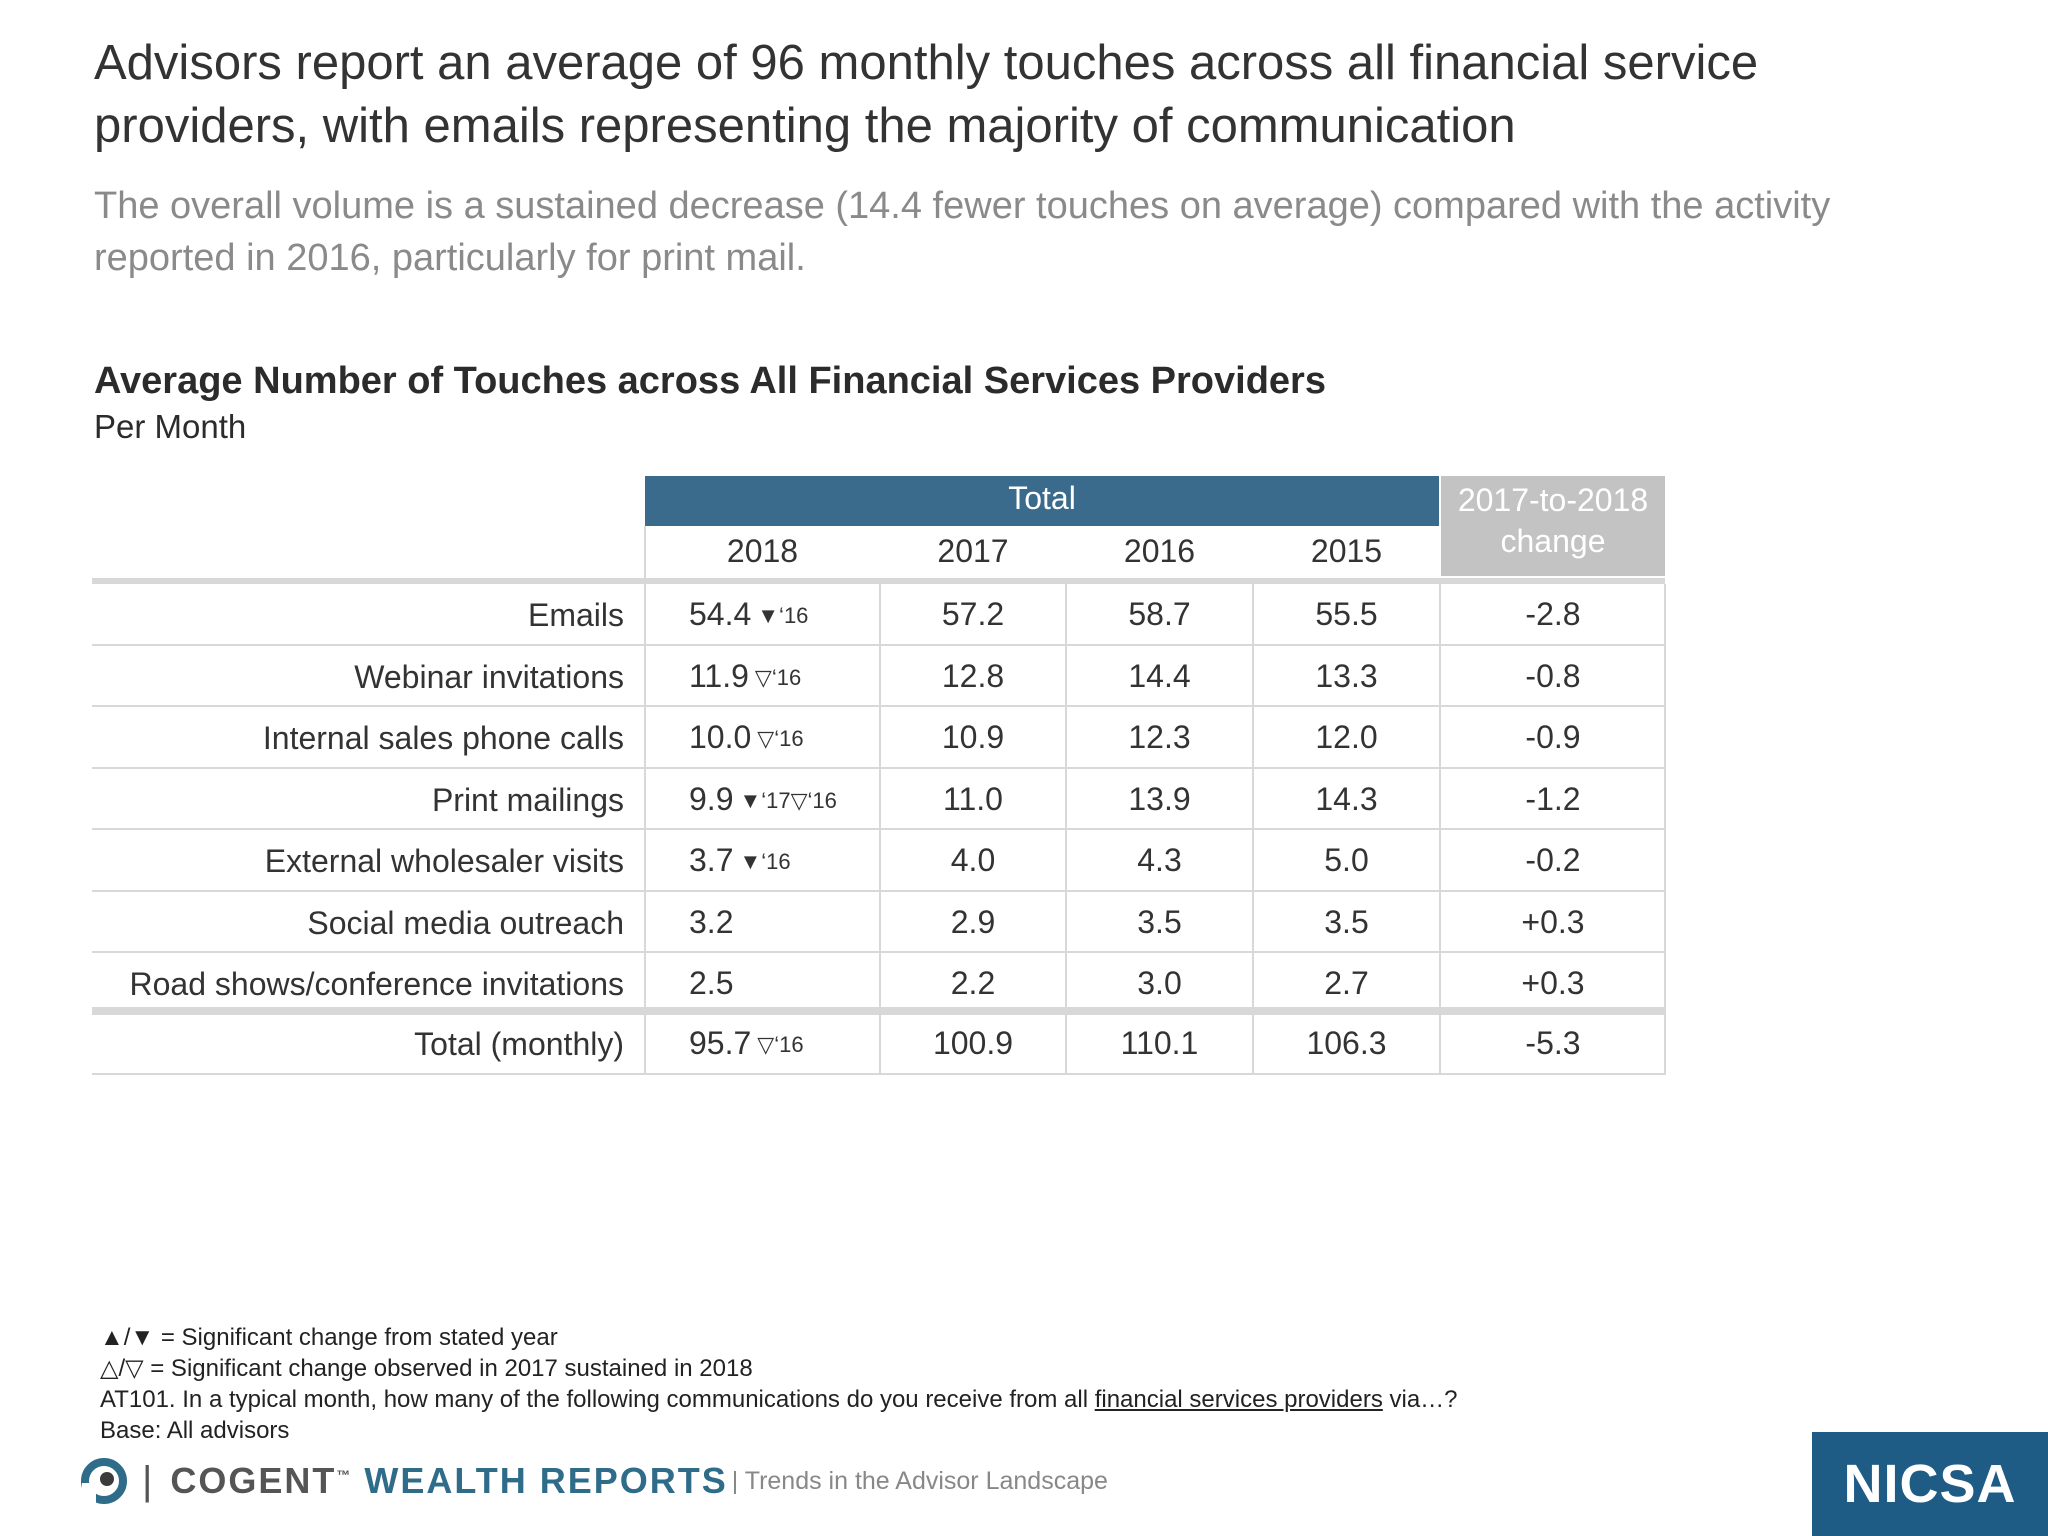 The image size is (2048, 1536). Describe the element at coordinates (711, 921) in the screenshot. I see `cell-value: 3.2` at that location.